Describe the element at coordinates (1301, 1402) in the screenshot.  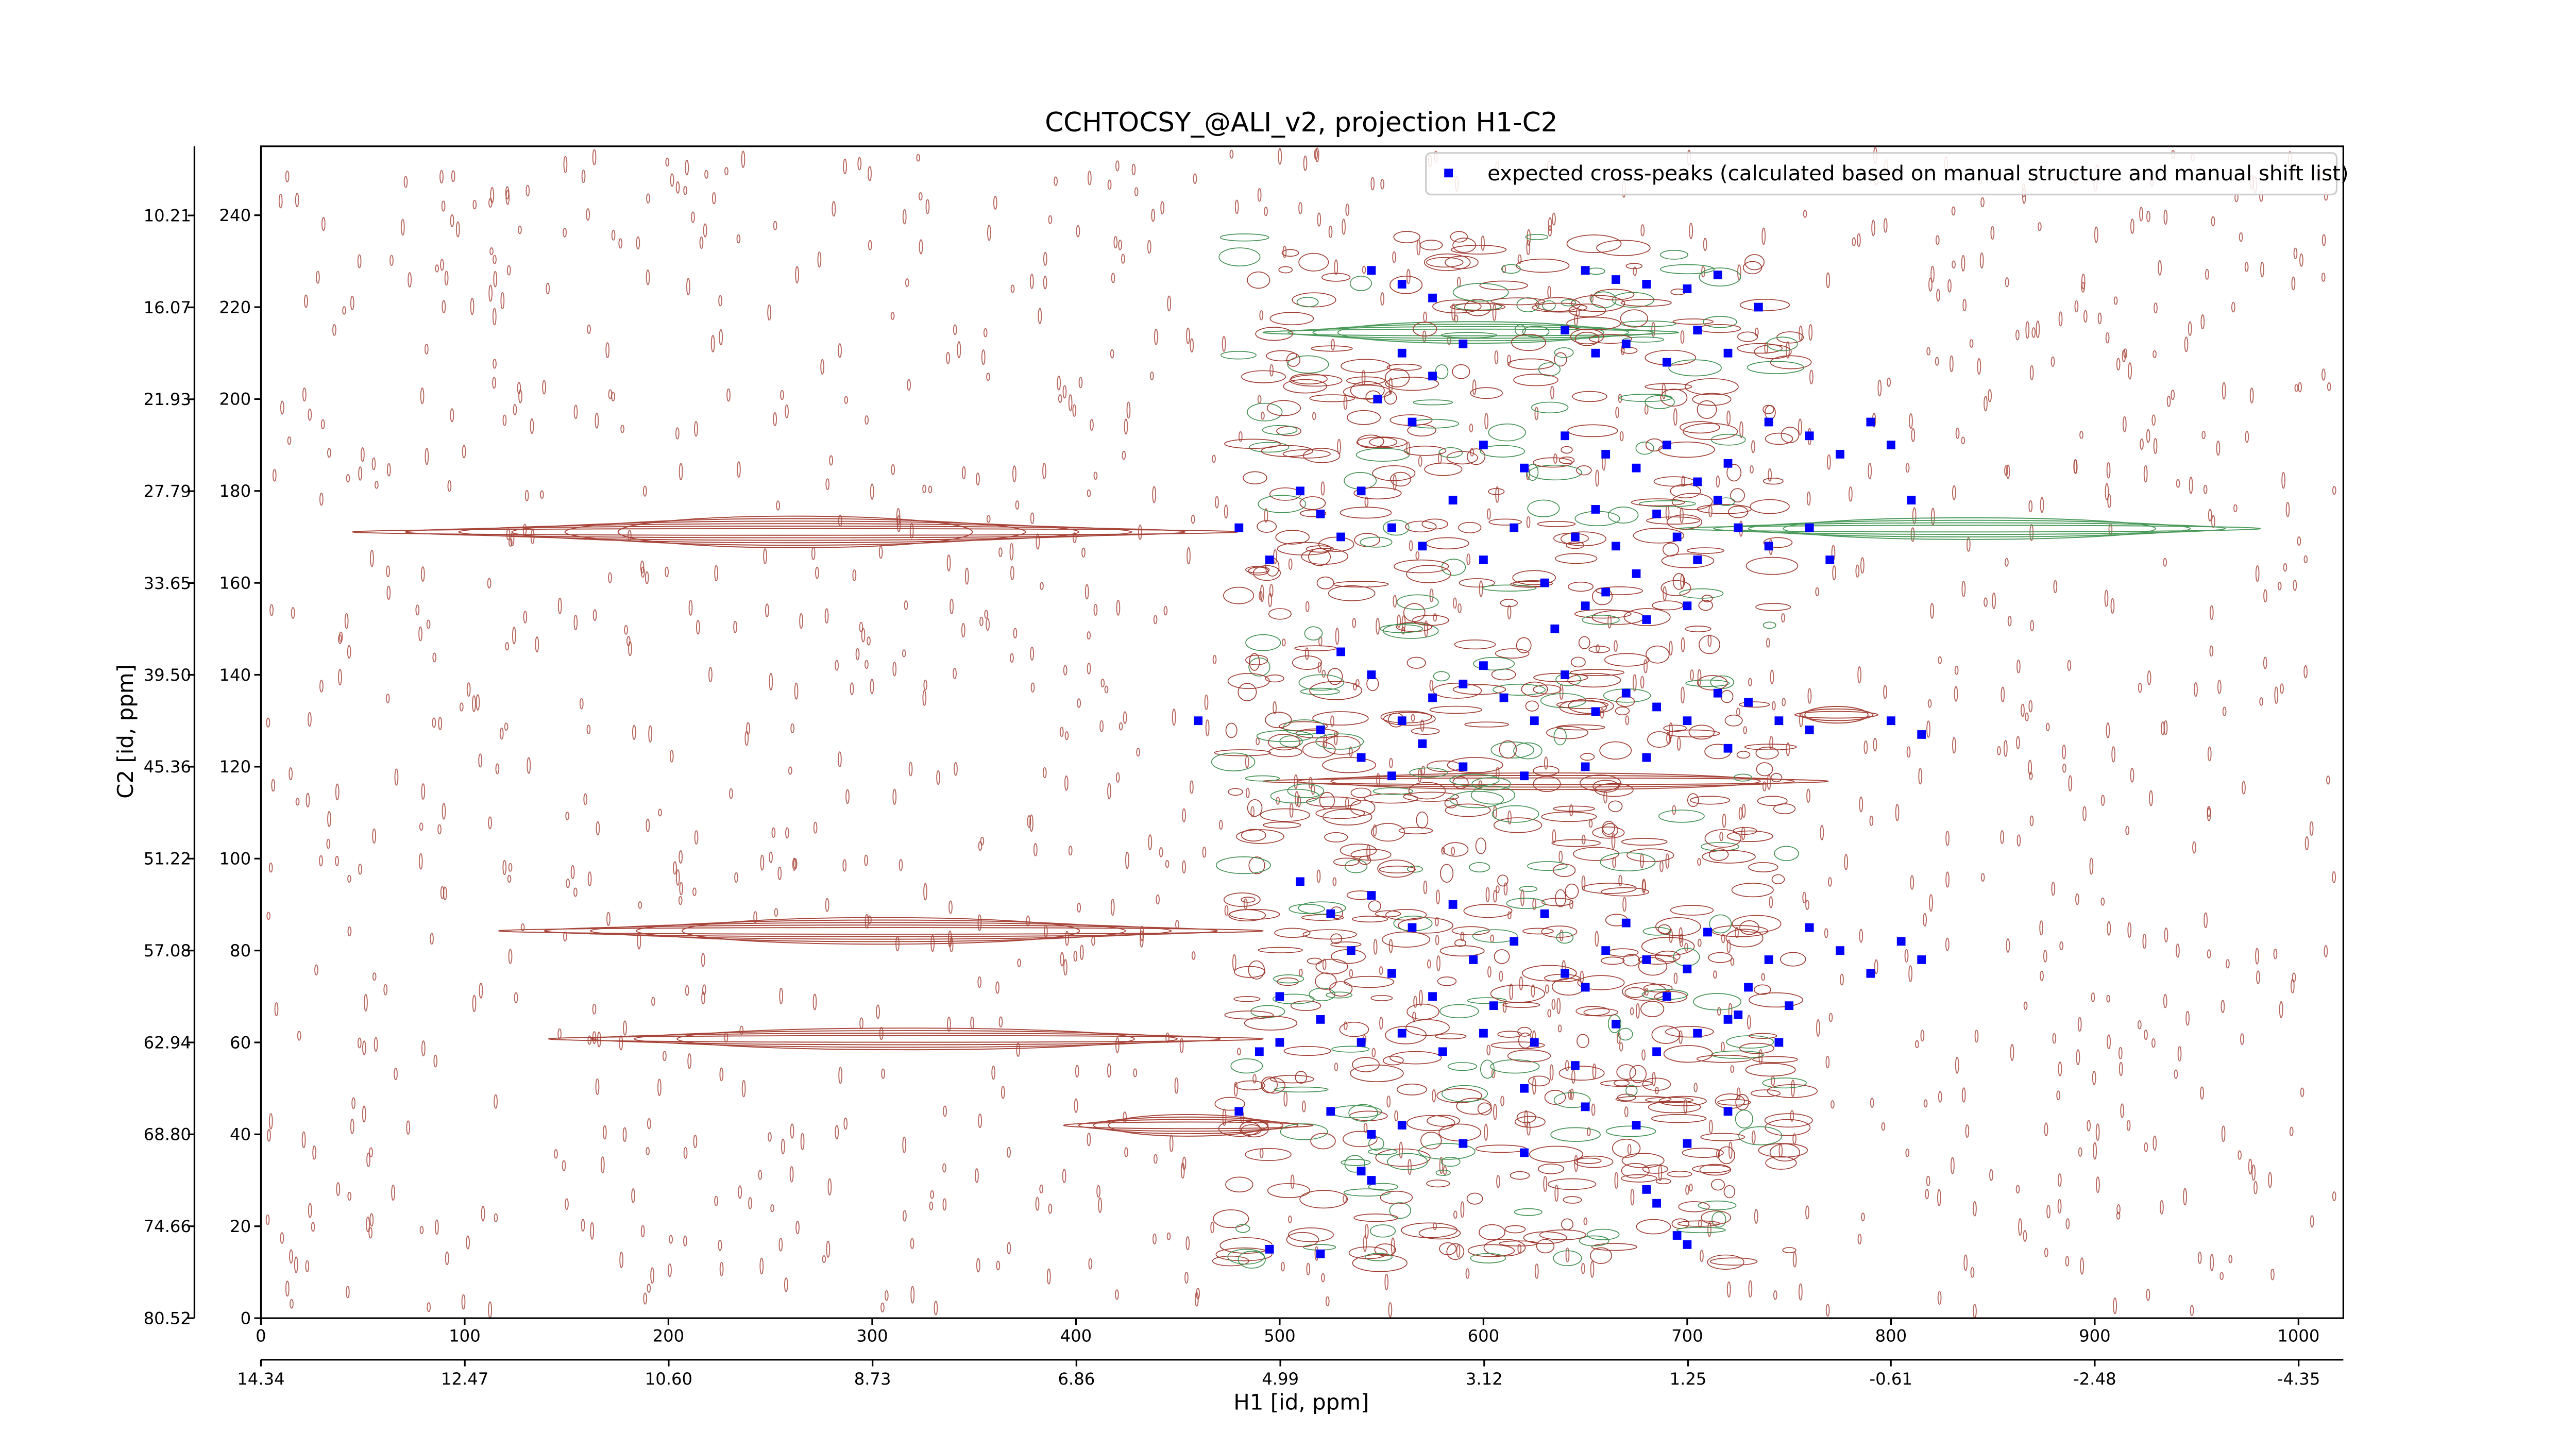
I see `x-axis-label: H1 [id, ppm]` at that location.